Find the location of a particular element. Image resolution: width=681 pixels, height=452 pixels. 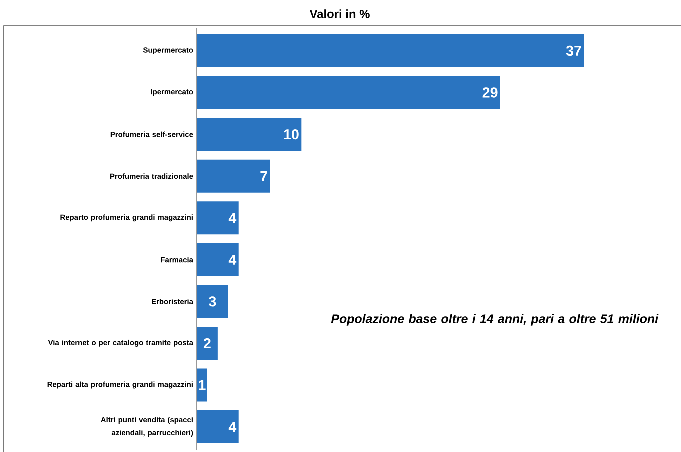

annotation: Popolazione base oltre i 14 anni, pari a oltre 51 milioni is located at coordinates (495, 320).